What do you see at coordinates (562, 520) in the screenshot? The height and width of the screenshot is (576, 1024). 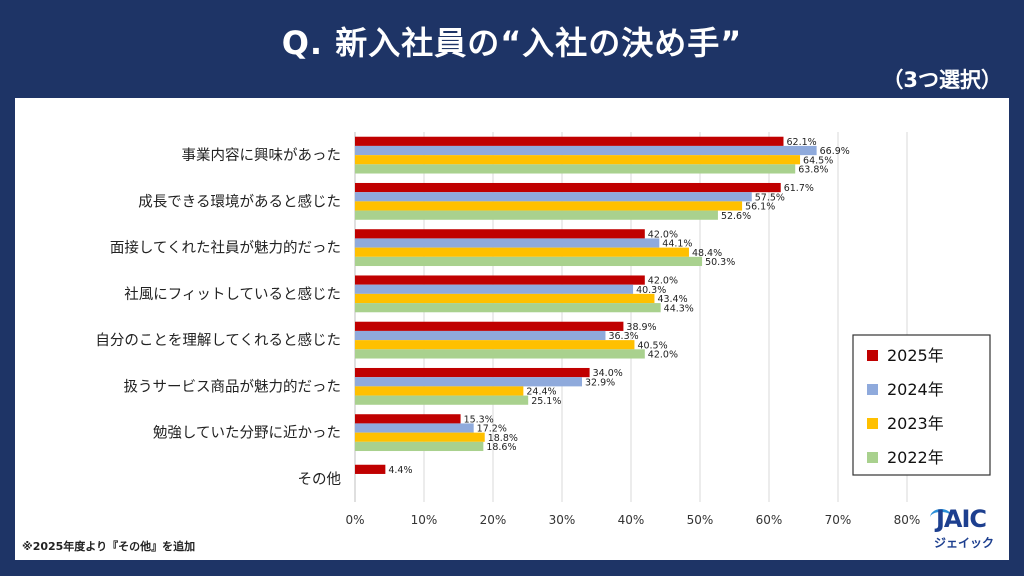 I see `x-tick-label: 30%` at bounding box center [562, 520].